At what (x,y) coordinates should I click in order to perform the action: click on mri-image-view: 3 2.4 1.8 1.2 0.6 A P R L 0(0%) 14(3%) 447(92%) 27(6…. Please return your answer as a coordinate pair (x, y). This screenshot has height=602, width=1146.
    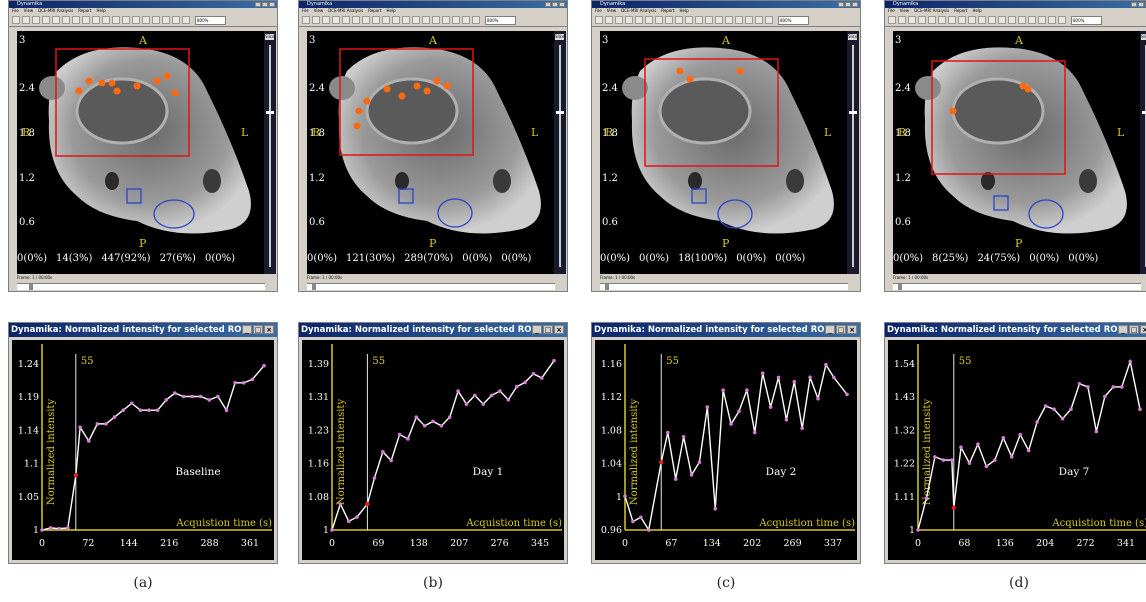
    Looking at the image, I should click on (141, 152).